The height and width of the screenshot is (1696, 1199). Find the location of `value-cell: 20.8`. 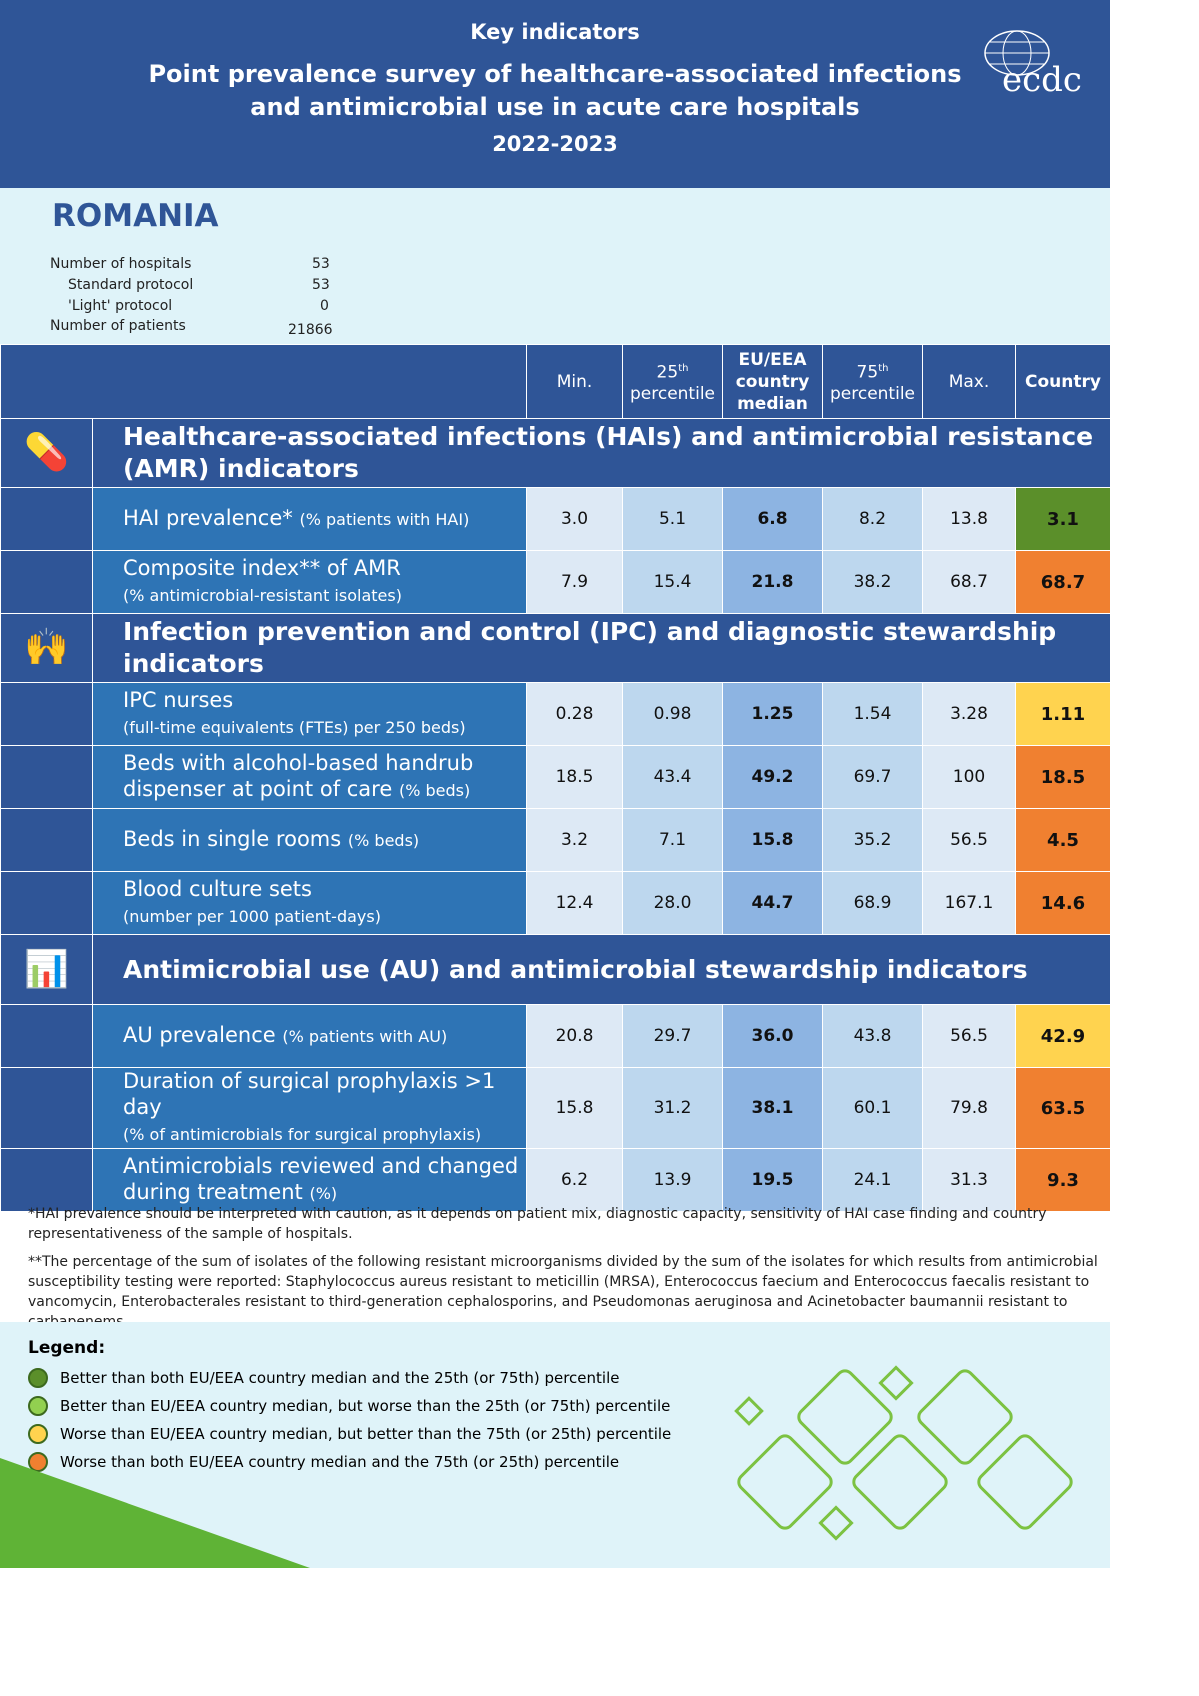

value-cell: 20.8 is located at coordinates (574, 1036).